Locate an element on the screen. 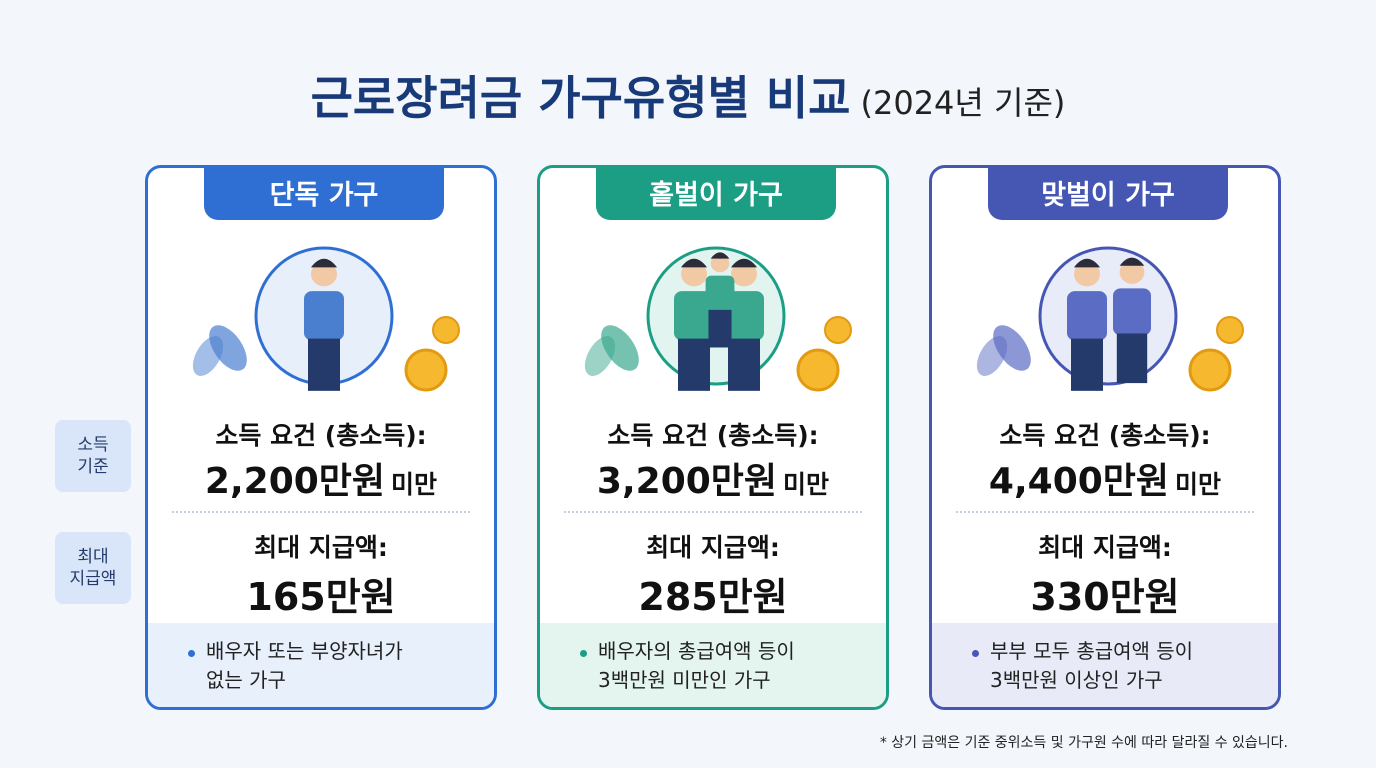 This screenshot has height=768, width=1376. footnote: * 상기 금액은 기준 중위소득 및 가구원 수에 따라 달라질 수 있습니다. is located at coordinates (1083, 743).